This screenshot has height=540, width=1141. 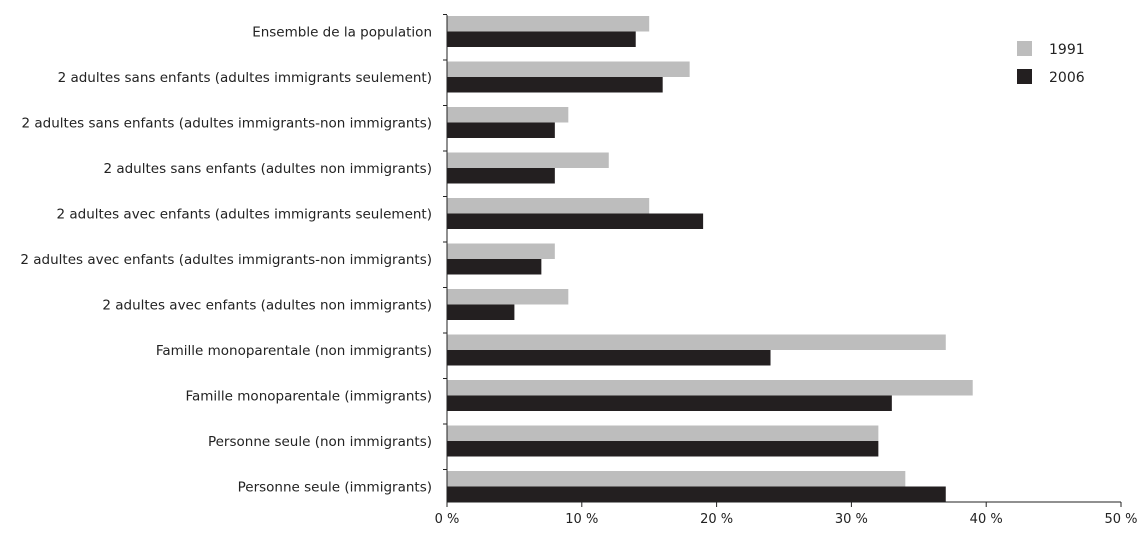 I want to click on legend-swatch-2006, so click(x=1024, y=76).